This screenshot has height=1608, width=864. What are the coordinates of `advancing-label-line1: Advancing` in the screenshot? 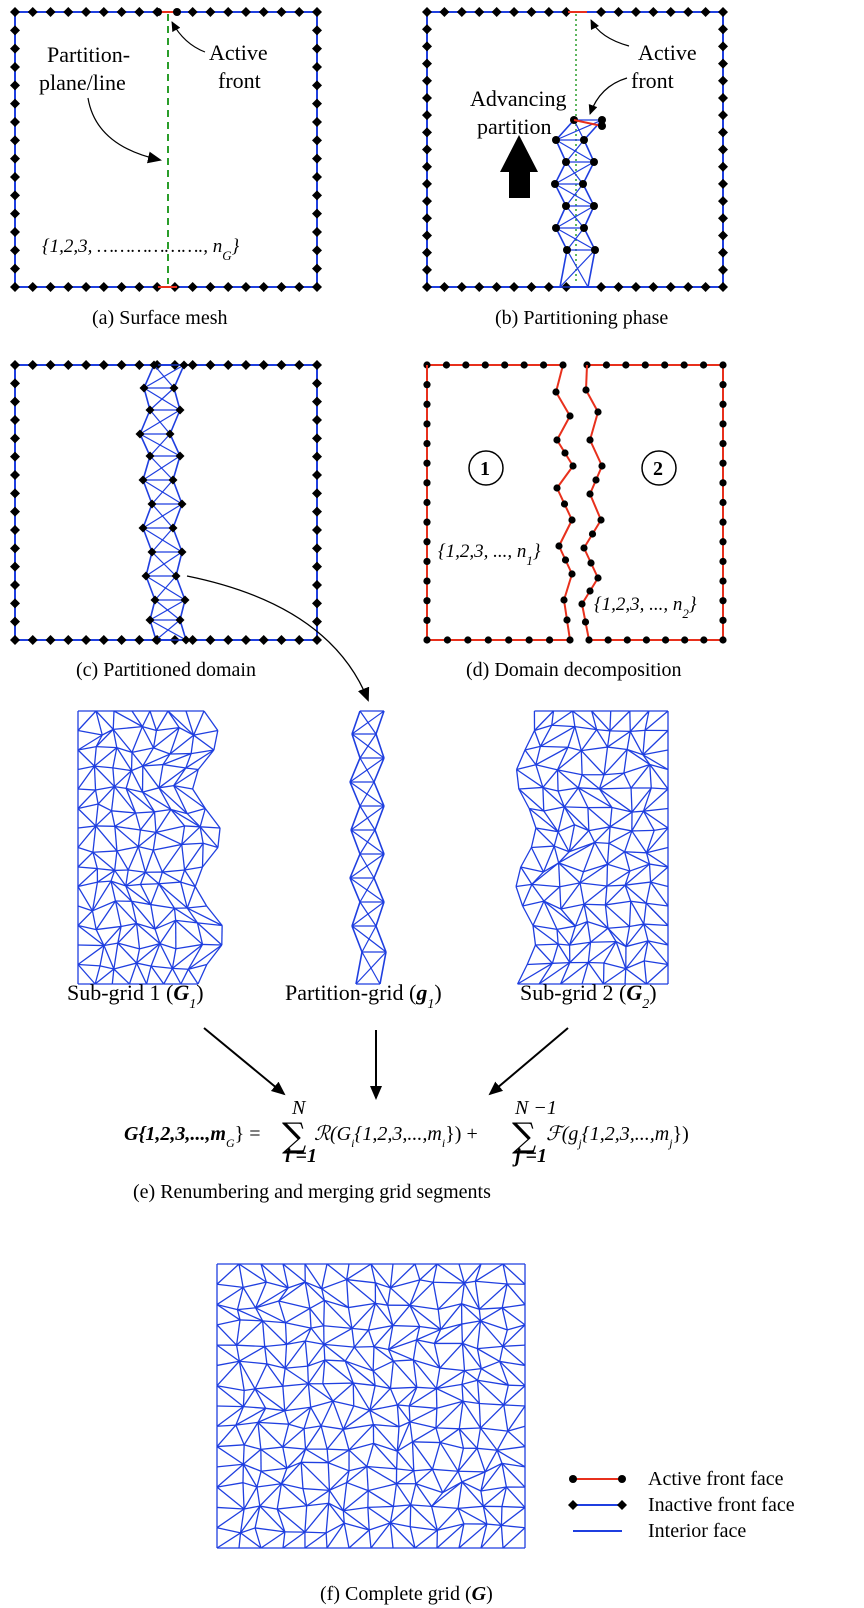 It's located at (518, 98).